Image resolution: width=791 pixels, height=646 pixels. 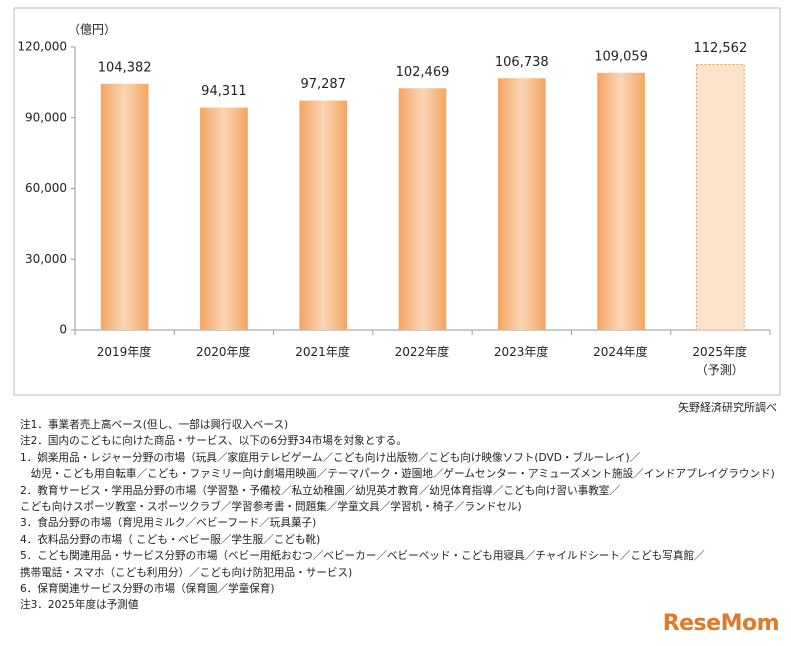 I want to click on y-tick-label: 120,000, so click(x=42, y=47).